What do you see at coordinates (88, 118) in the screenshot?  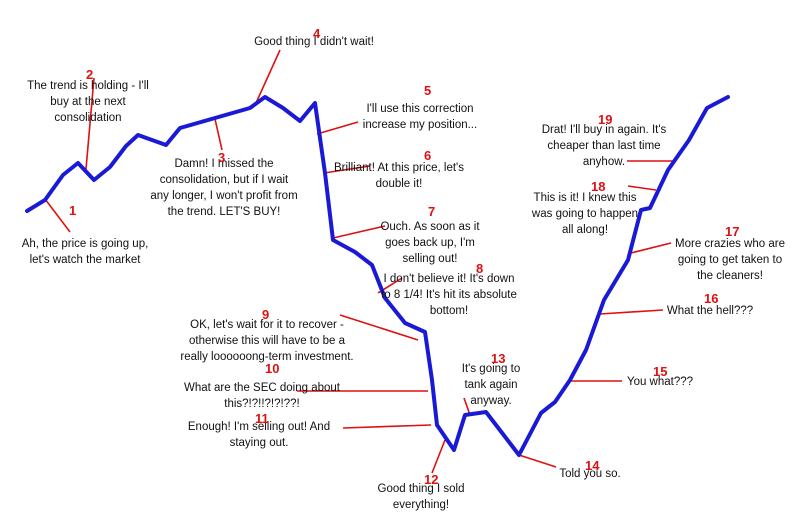 I see `caption-line: consolidation` at bounding box center [88, 118].